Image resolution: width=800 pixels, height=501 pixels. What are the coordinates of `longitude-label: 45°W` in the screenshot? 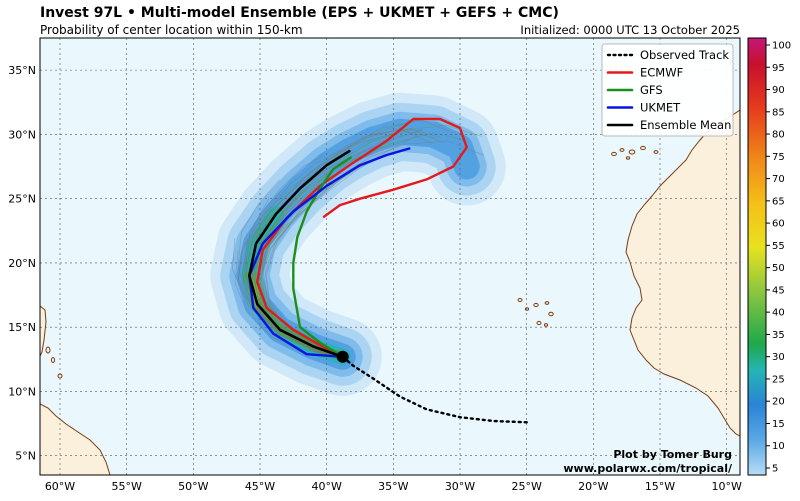 It's located at (260, 486).